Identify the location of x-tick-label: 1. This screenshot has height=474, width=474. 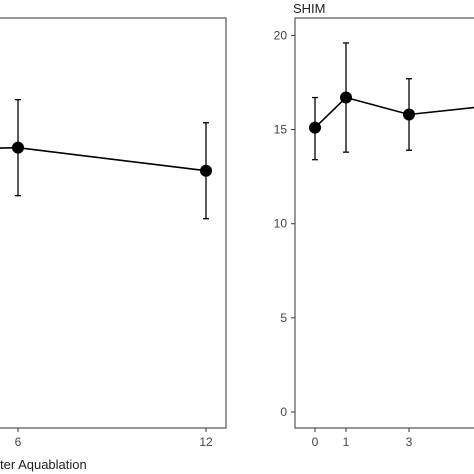
(346, 442).